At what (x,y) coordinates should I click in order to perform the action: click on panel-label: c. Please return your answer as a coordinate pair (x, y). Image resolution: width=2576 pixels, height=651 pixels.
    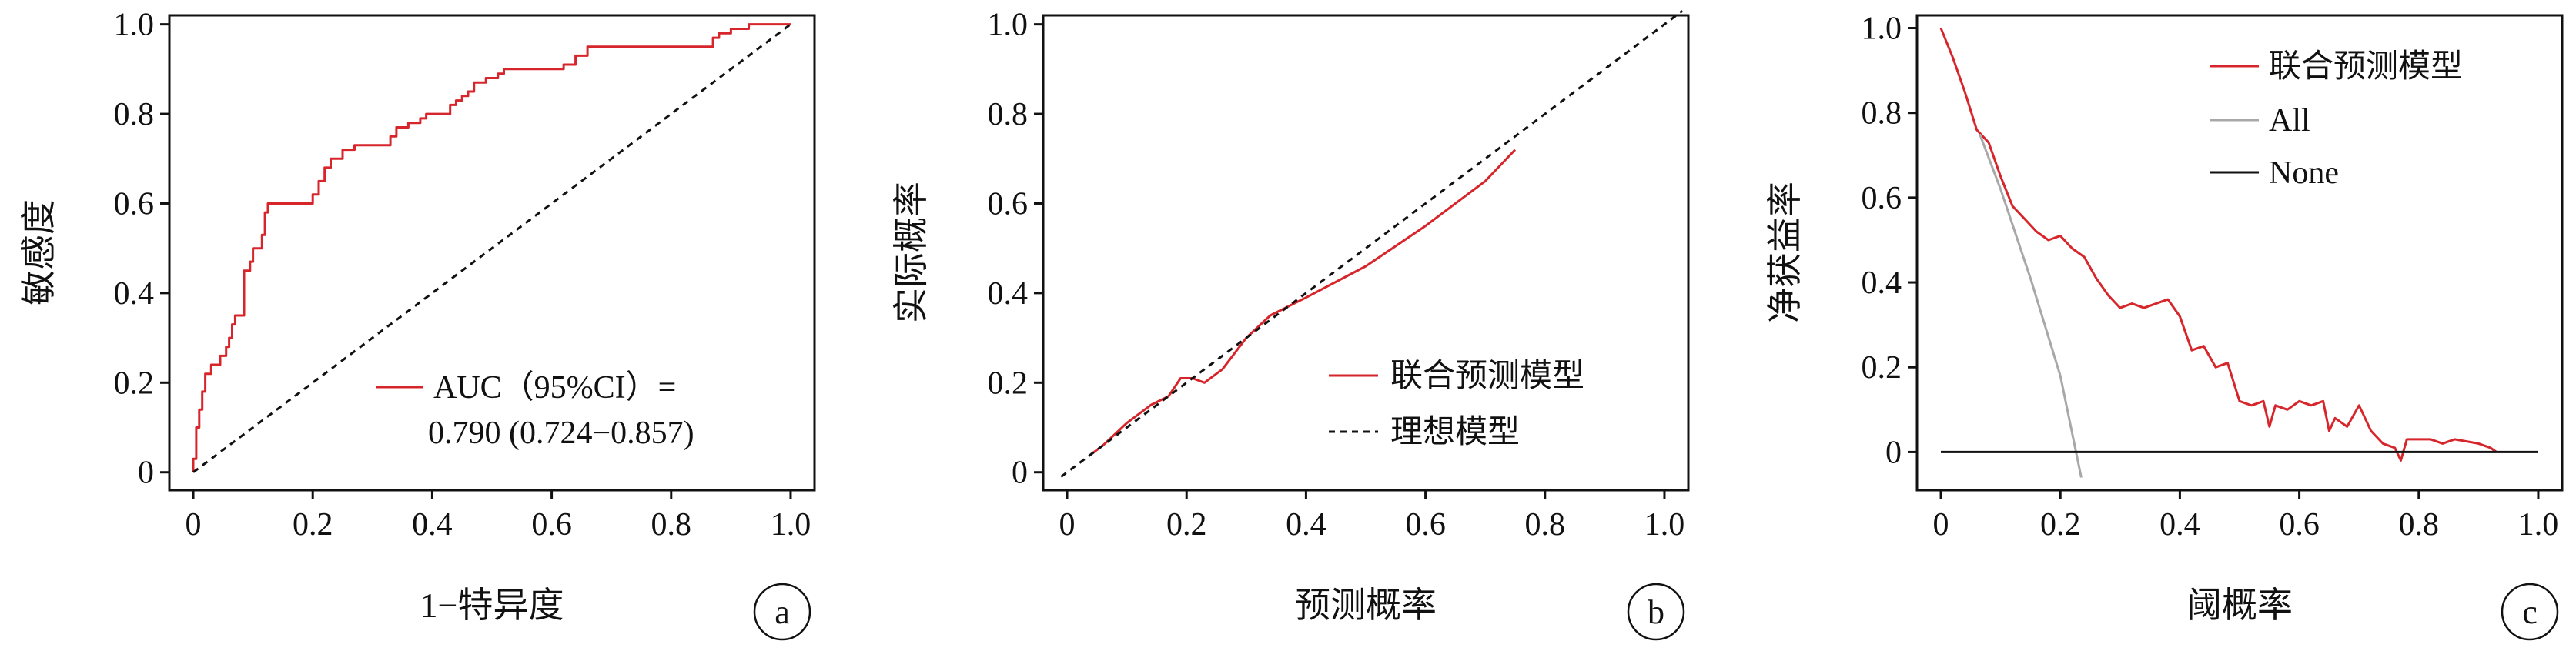
    Looking at the image, I should click on (2530, 612).